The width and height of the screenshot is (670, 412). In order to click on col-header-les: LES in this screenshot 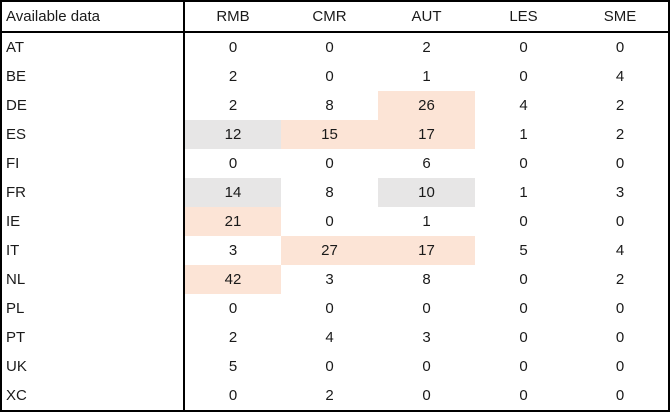, I will do `click(523, 17)`.